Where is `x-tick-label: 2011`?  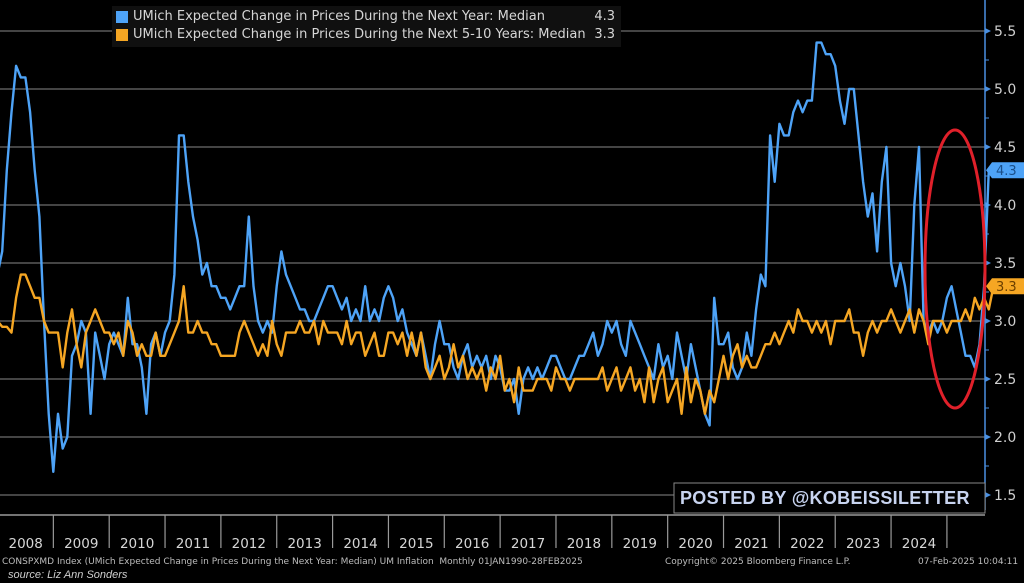 x-tick-label: 2011 is located at coordinates (193, 544).